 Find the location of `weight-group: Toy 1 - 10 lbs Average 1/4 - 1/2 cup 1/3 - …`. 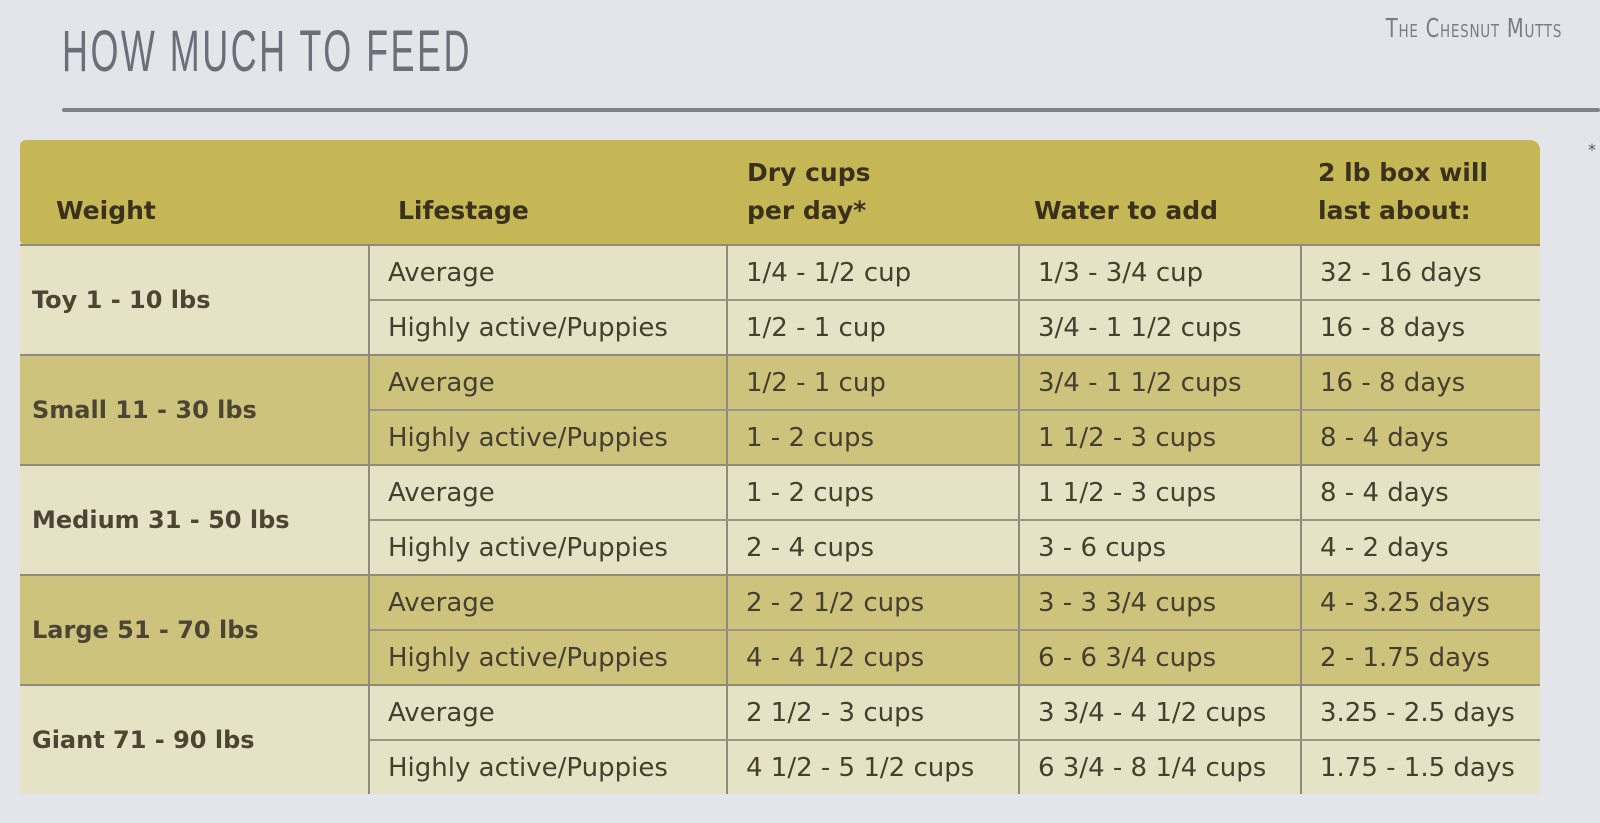

weight-group: Toy 1 - 10 lbs Average 1/4 - 1/2 cup 1/3 - … is located at coordinates (780, 299).